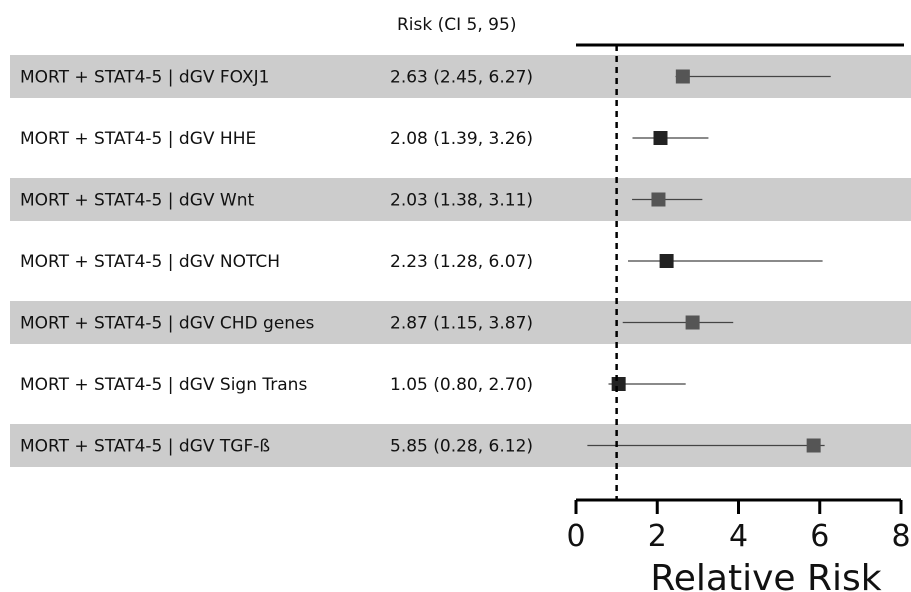 The image size is (911, 592). Describe the element at coordinates (461, 78) in the screenshot. I see `risk-value: 2.63 (2.45, 6.27)` at that location.